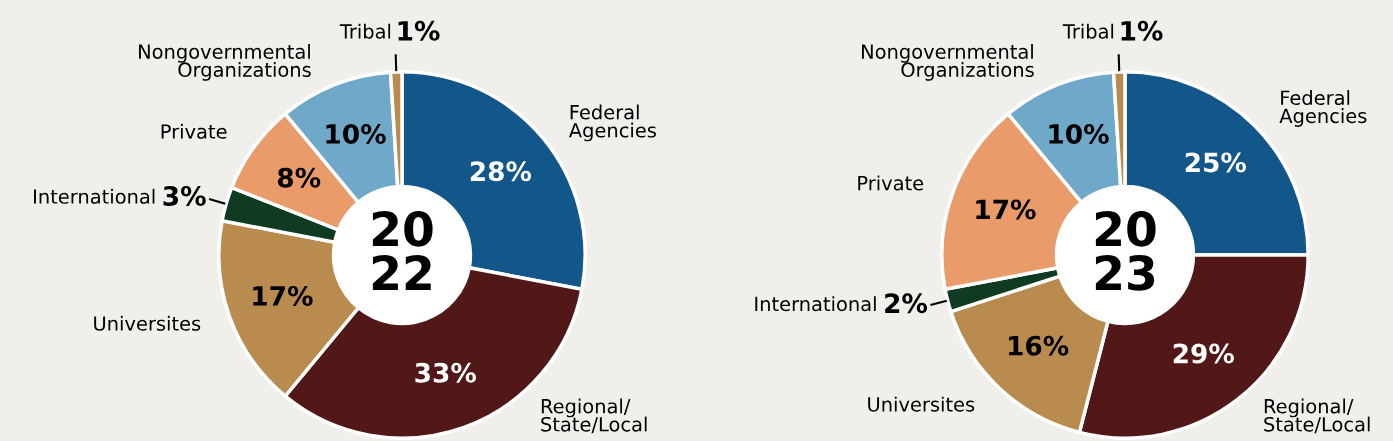 The height and width of the screenshot is (441, 1393). What do you see at coordinates (445, 372) in the screenshot?
I see `data-label: 33%` at bounding box center [445, 372].